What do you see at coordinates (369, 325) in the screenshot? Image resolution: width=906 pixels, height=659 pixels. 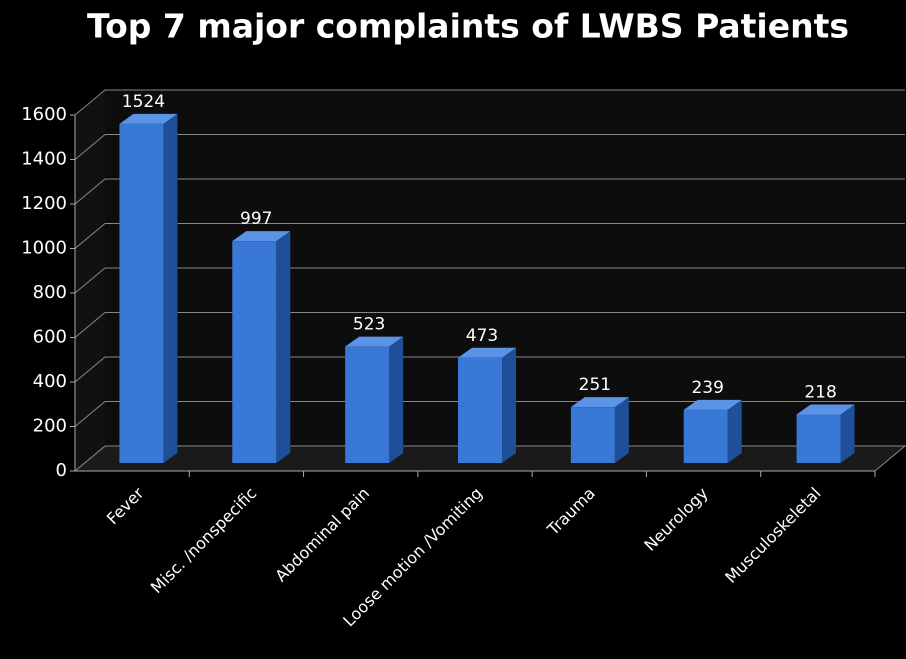 I see `value-label: 523` at bounding box center [369, 325].